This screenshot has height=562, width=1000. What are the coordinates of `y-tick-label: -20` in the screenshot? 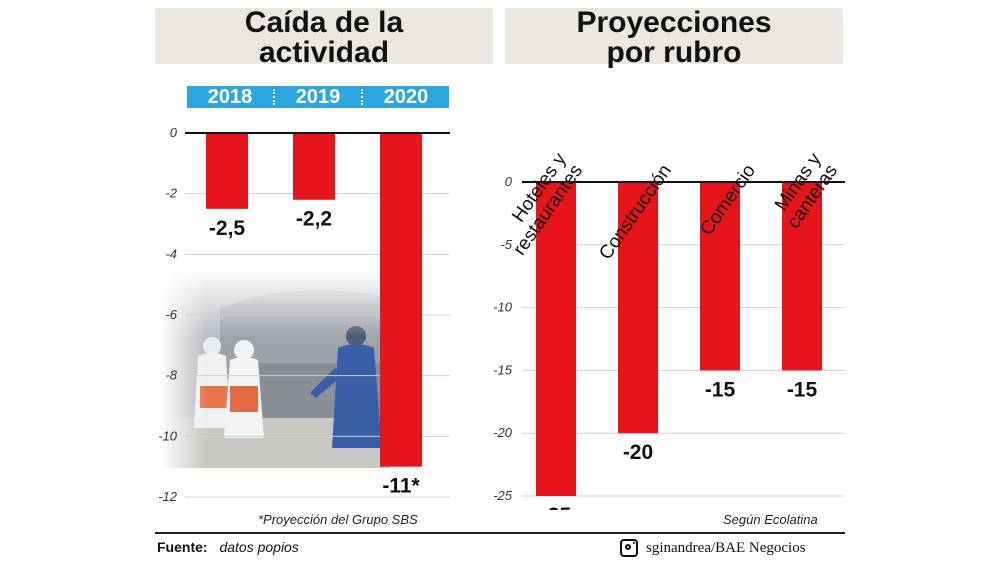 It's located at (503, 432).